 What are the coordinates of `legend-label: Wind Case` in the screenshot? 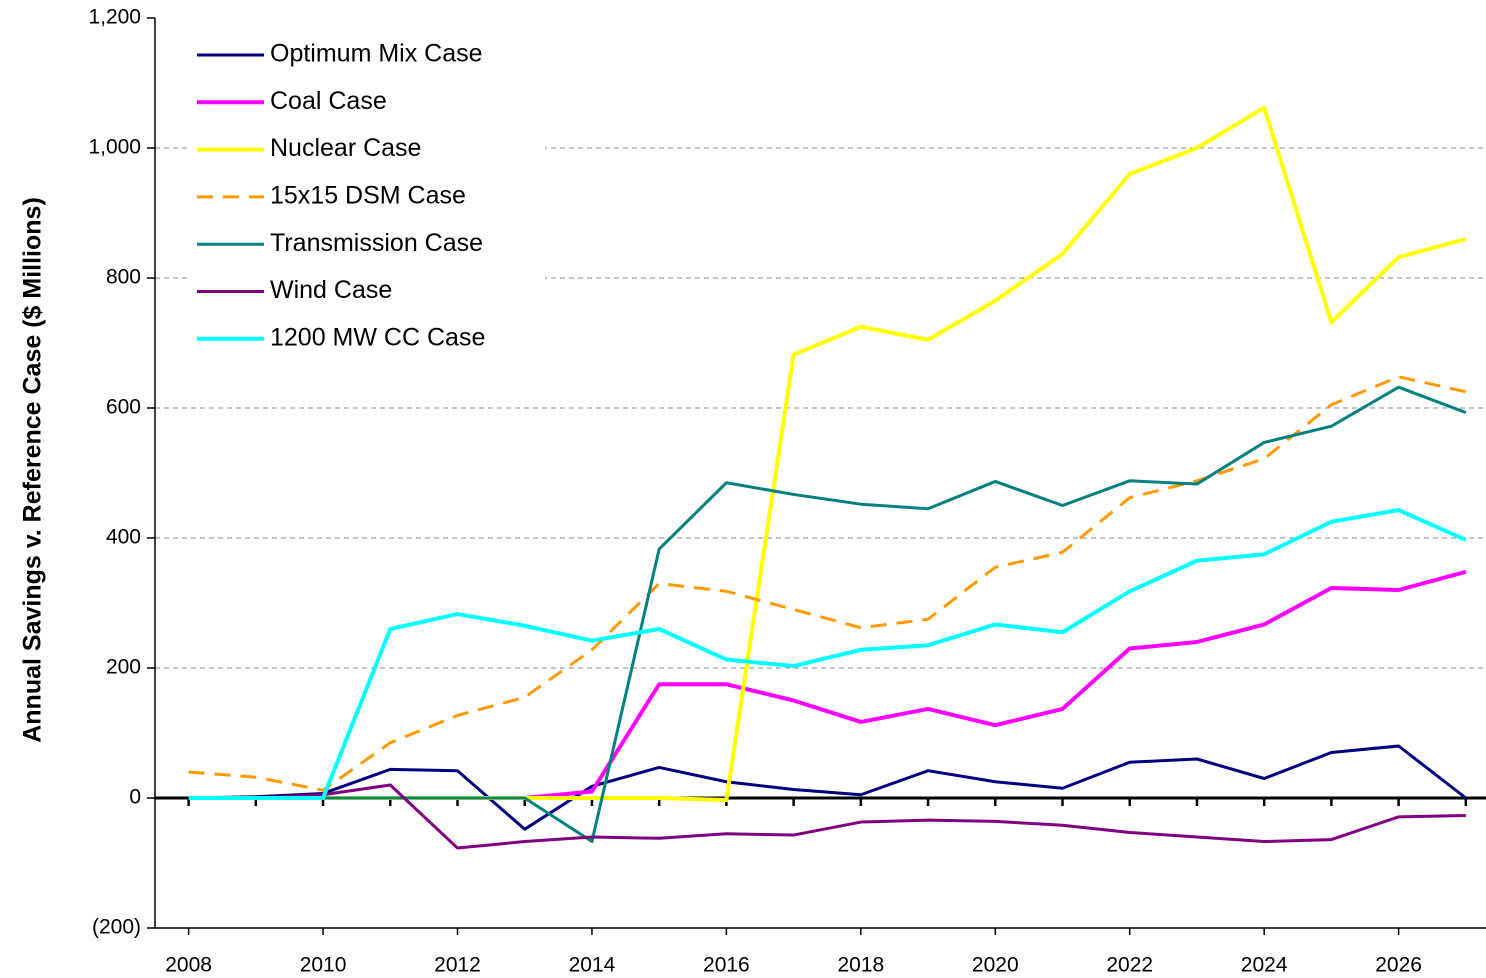 It's located at (331, 290).